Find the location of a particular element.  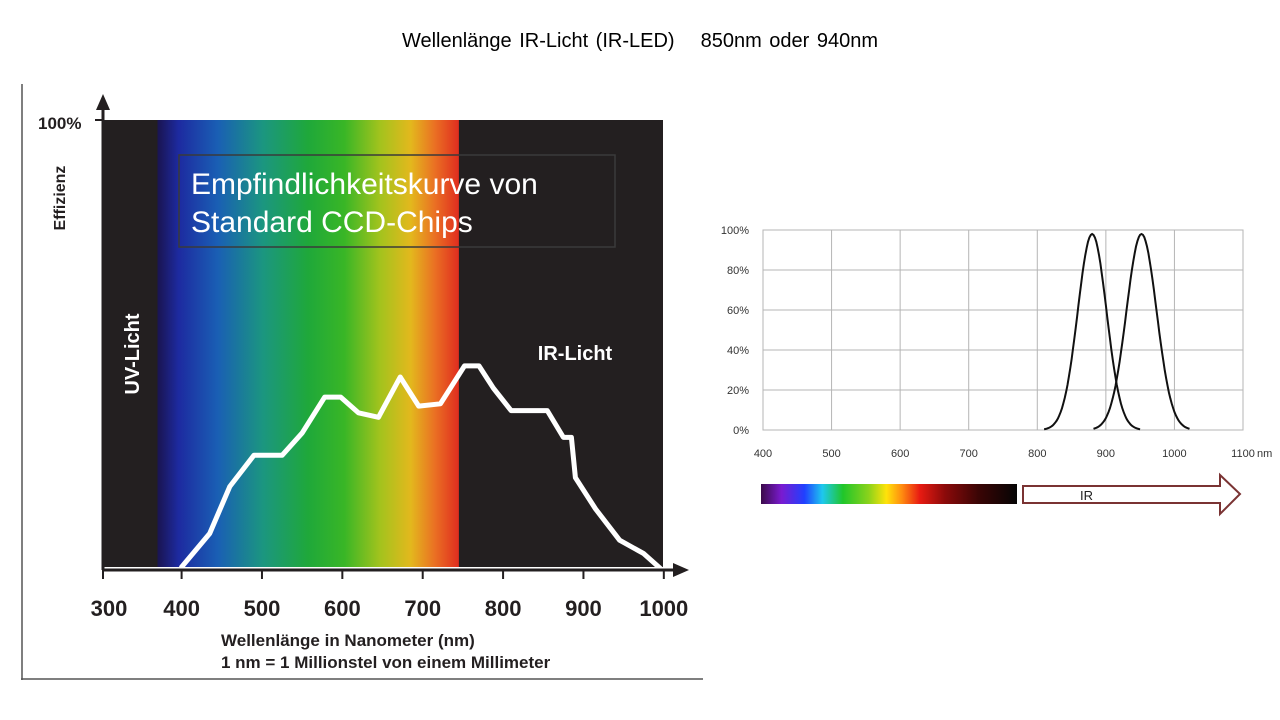

chart-title-line1: Empfindlichkeitskurve von is located at coordinates (364, 184).